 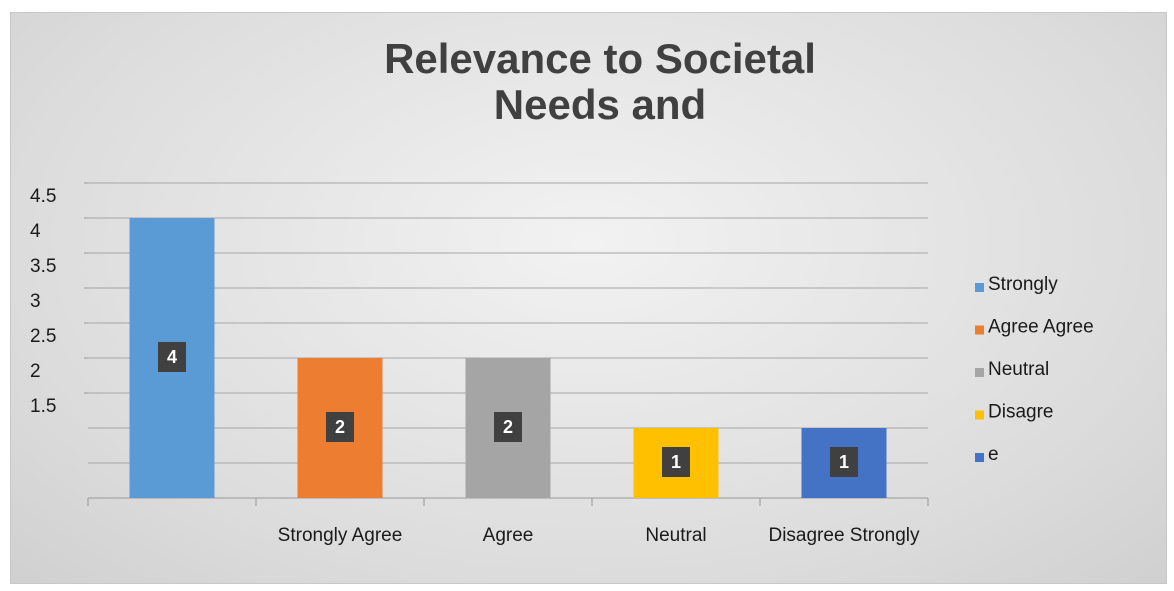 What do you see at coordinates (508, 535) in the screenshot?
I see `x-tick-label: Agree` at bounding box center [508, 535].